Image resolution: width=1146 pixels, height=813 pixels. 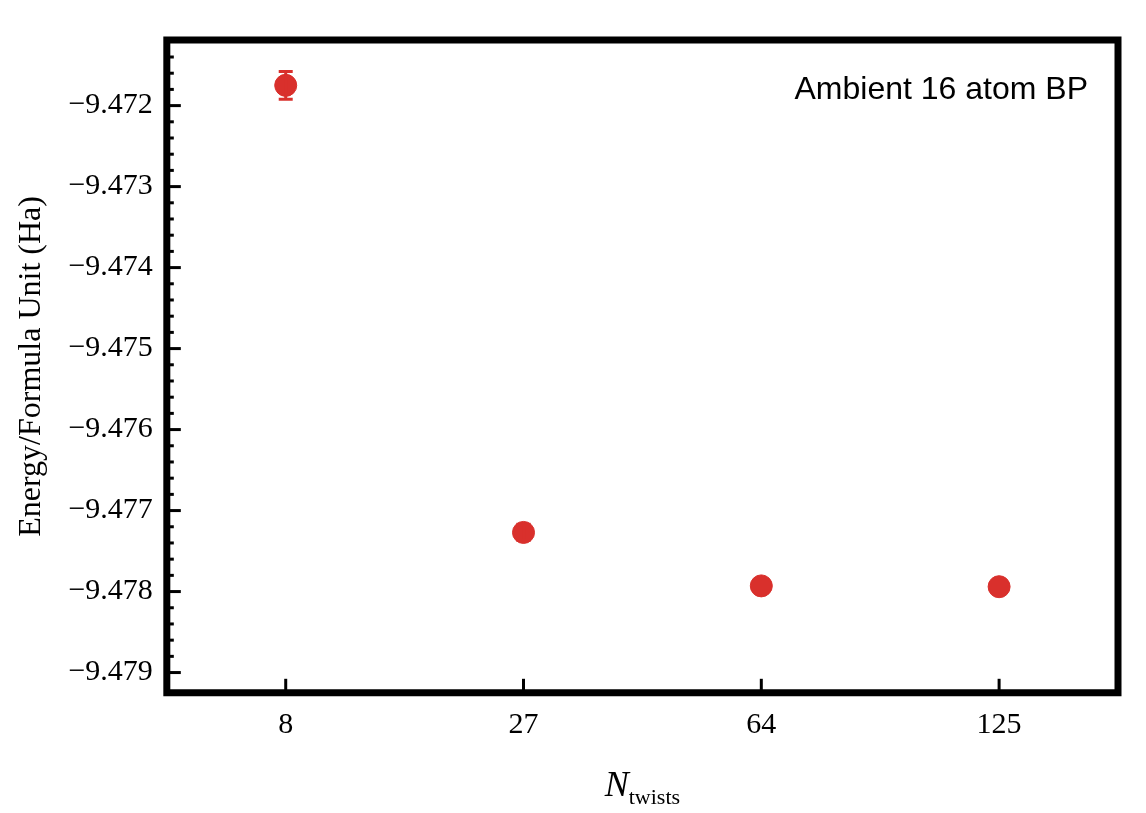 I want to click on x-tick-label: 27, so click(x=523, y=722).